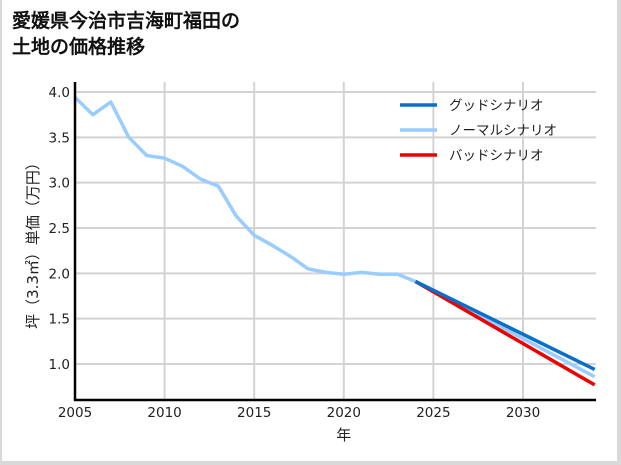  What do you see at coordinates (496, 156) in the screenshot?
I see `legend-label: バッドシナリオ` at bounding box center [496, 156].